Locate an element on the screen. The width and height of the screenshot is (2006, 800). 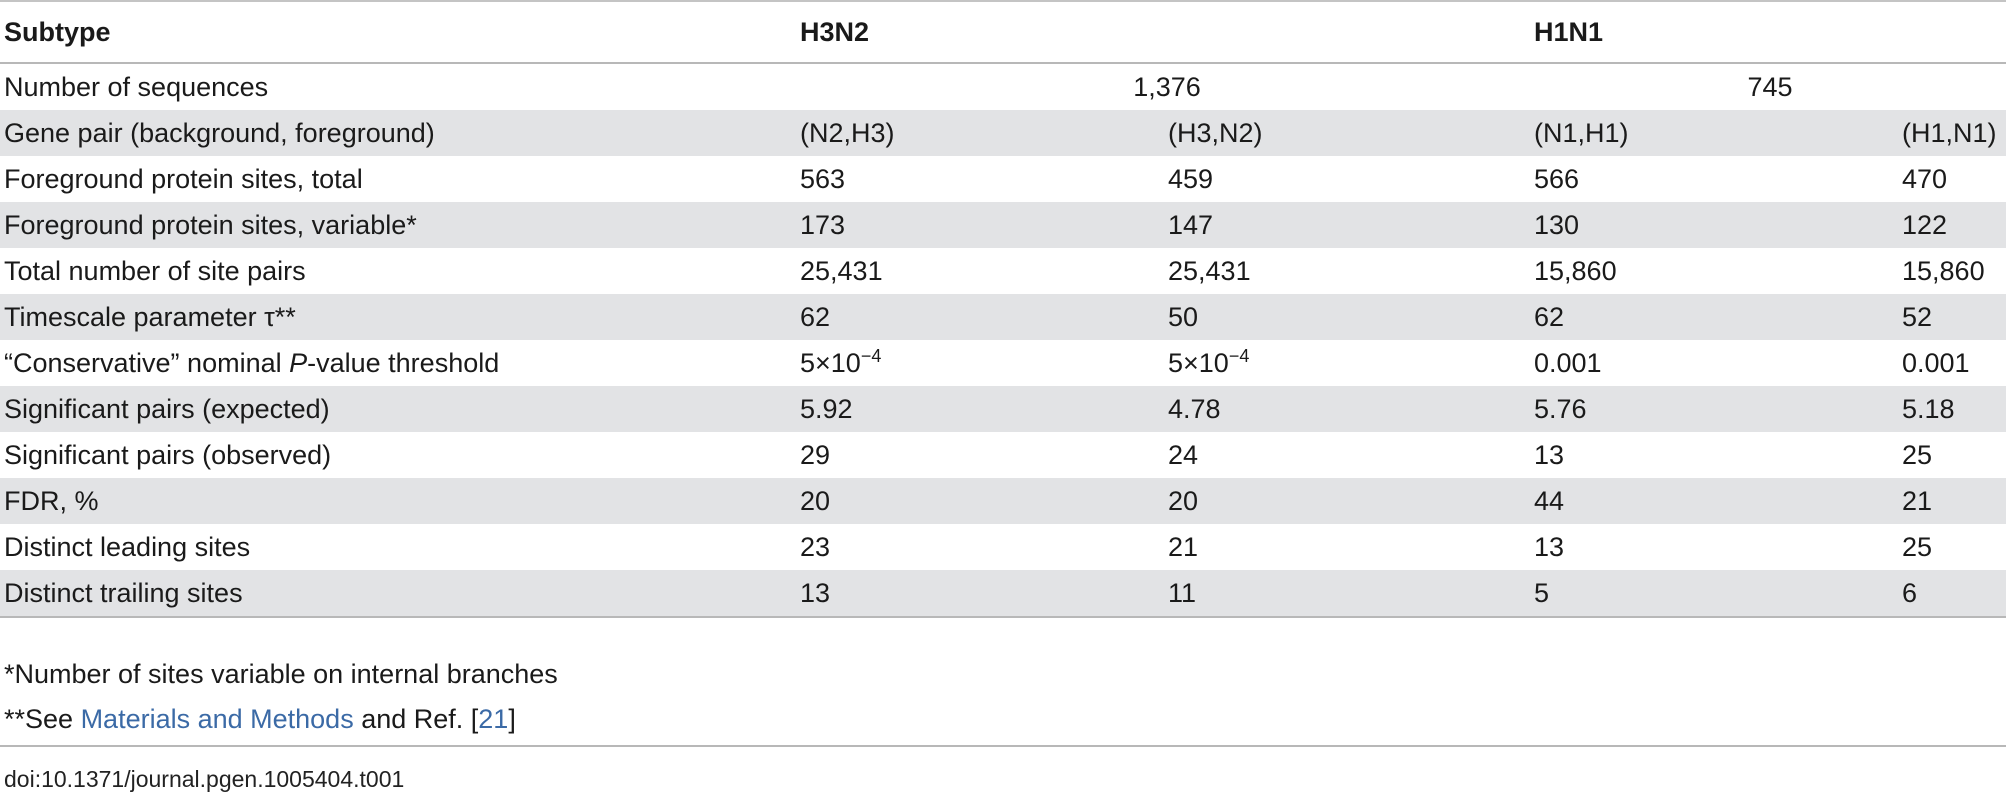
cell-value: 470 is located at coordinates (1925, 178).